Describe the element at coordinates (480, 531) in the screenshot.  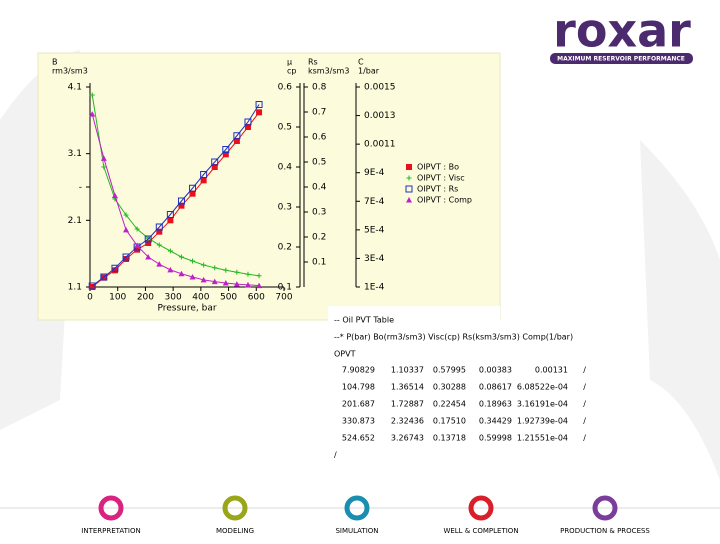
I see `footer-label: WELL & COMPLETION` at that location.